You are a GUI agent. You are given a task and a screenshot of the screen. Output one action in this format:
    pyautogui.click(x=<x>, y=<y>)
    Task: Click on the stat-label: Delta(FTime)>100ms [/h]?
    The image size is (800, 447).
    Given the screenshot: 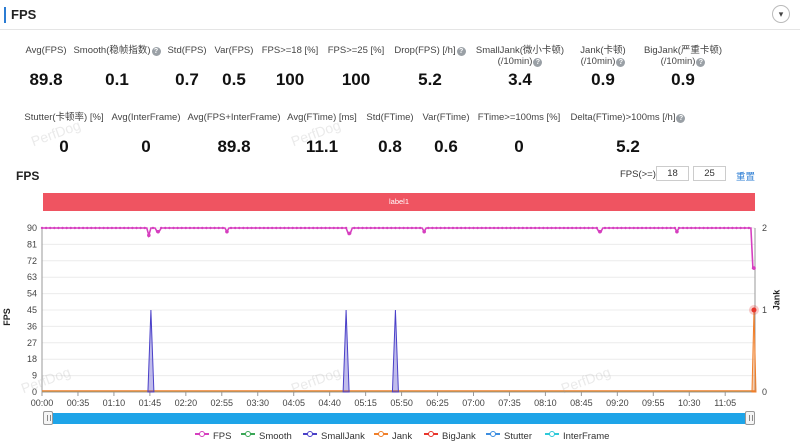 What is the action you would take?
    pyautogui.click(x=628, y=117)
    